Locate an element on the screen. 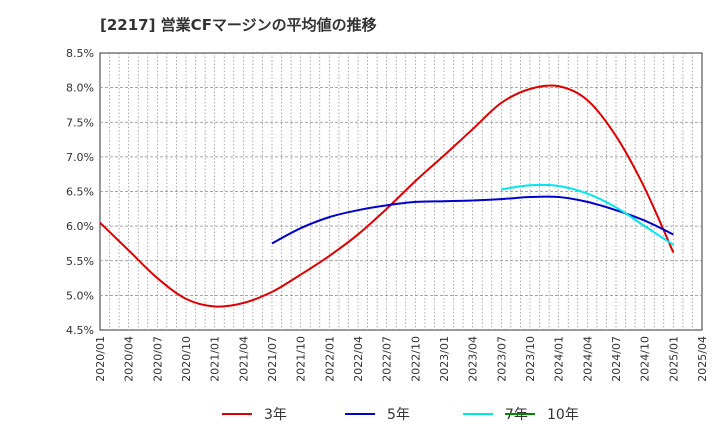 The image size is (720, 440). y-tick-label: 8.0% is located at coordinates (80, 88).